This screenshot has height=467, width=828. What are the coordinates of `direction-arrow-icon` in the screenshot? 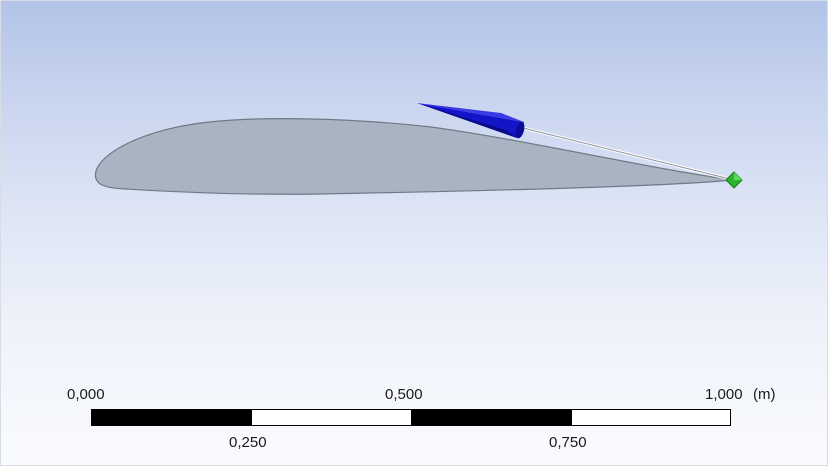 It's located at (471, 121).